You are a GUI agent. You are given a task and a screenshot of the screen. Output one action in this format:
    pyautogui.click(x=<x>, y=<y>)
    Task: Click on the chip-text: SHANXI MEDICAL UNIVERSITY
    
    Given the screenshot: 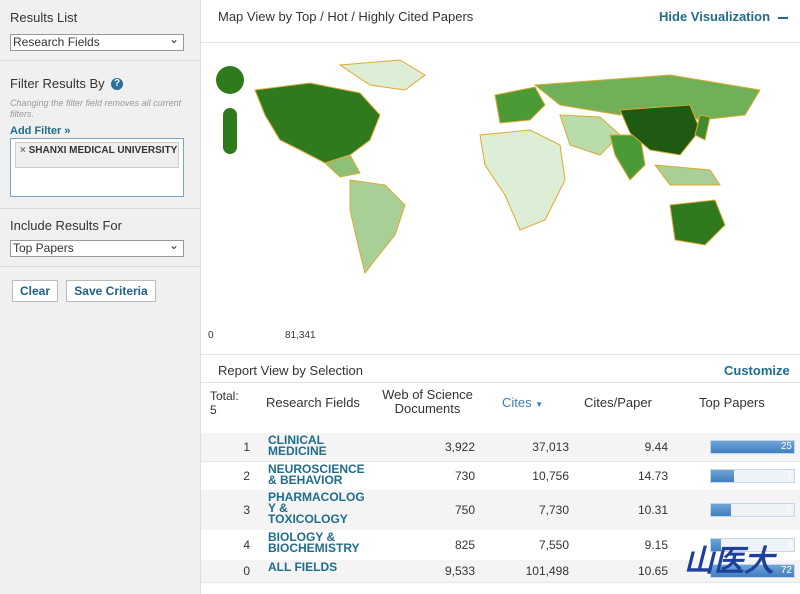 What is the action you would take?
    pyautogui.click(x=103, y=150)
    